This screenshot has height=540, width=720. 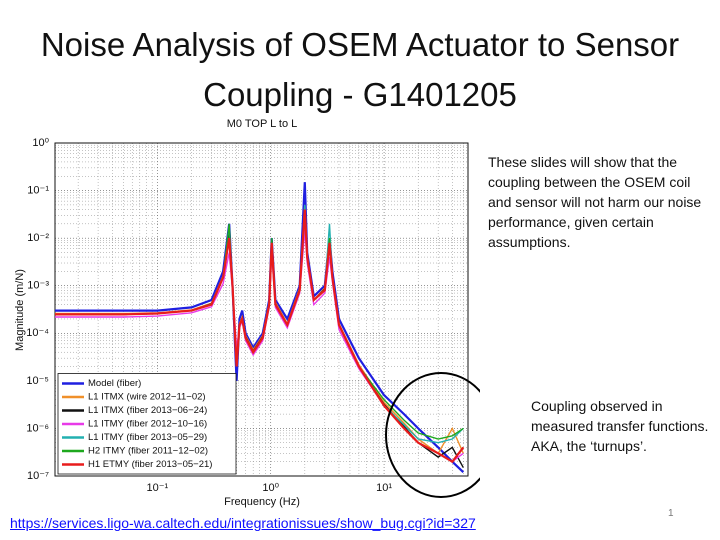 What do you see at coordinates (432, 435) in the screenshot?
I see `highlight-circle` at bounding box center [432, 435].